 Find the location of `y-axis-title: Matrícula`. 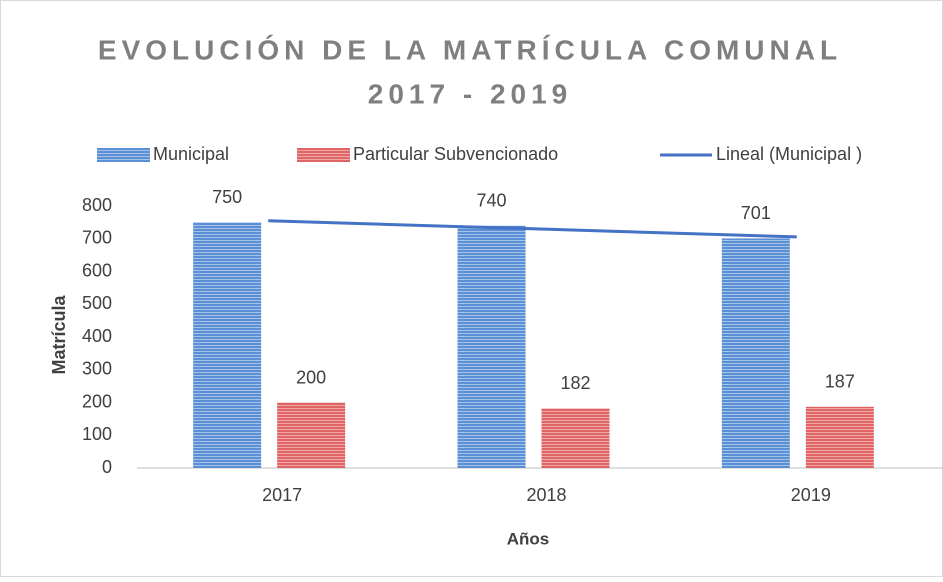

y-axis-title: Matrícula is located at coordinates (59, 335).